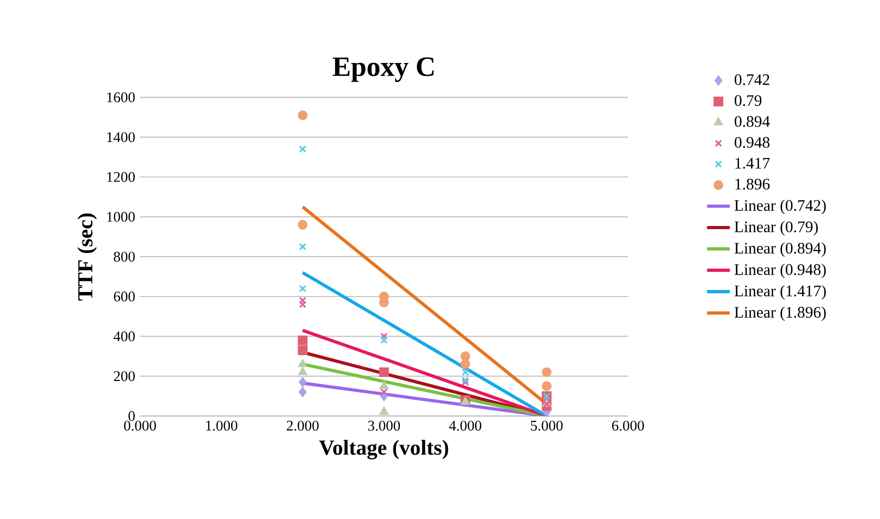  What do you see at coordinates (748, 100) in the screenshot?
I see `legend-label: 0.79` at bounding box center [748, 100].